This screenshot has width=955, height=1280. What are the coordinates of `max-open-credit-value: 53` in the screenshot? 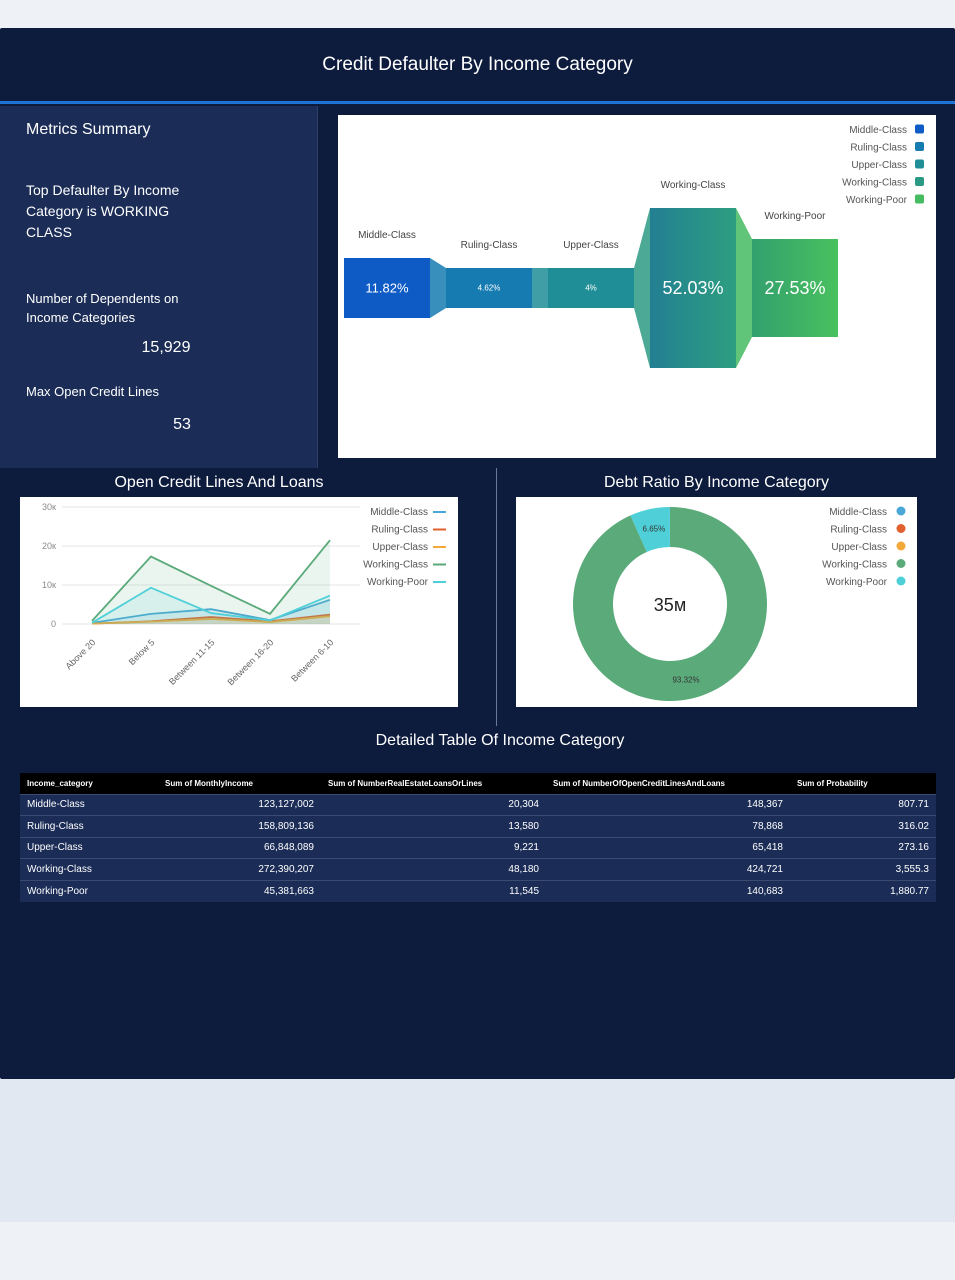 It's located at (182, 424).